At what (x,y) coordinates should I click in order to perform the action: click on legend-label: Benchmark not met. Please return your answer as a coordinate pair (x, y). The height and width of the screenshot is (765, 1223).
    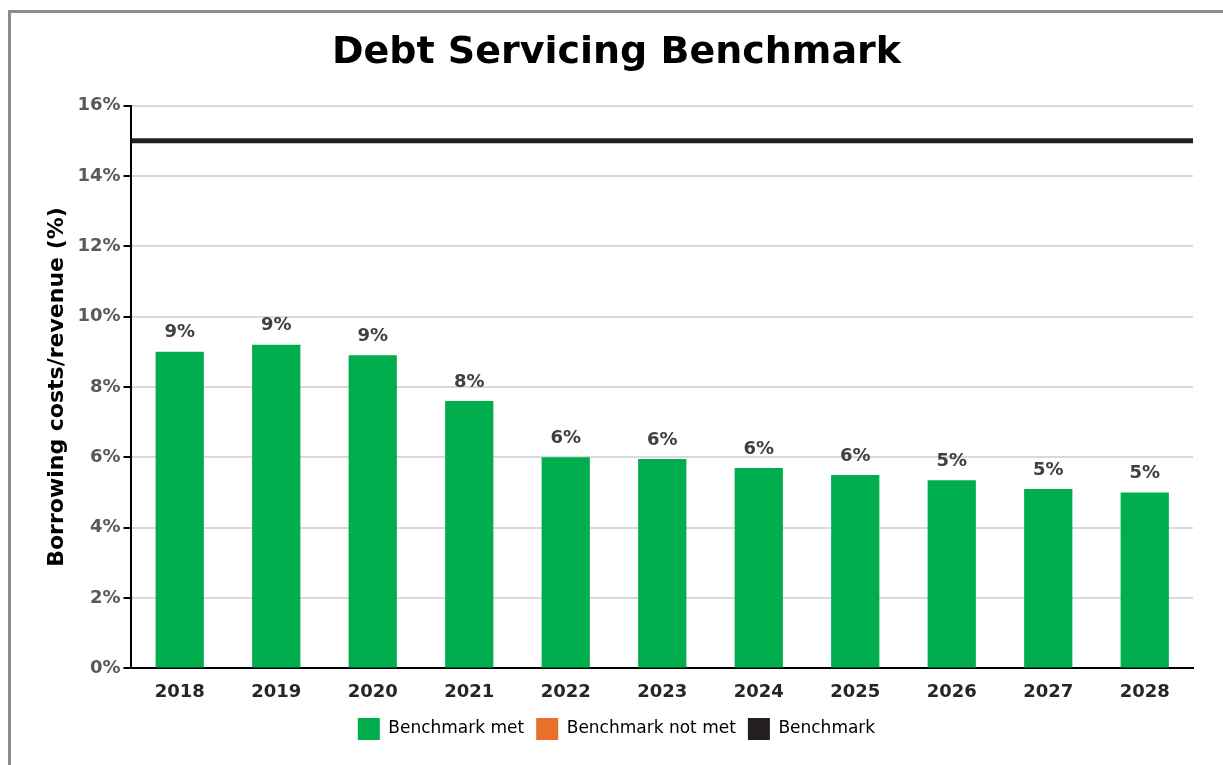
    Looking at the image, I should click on (651, 727).